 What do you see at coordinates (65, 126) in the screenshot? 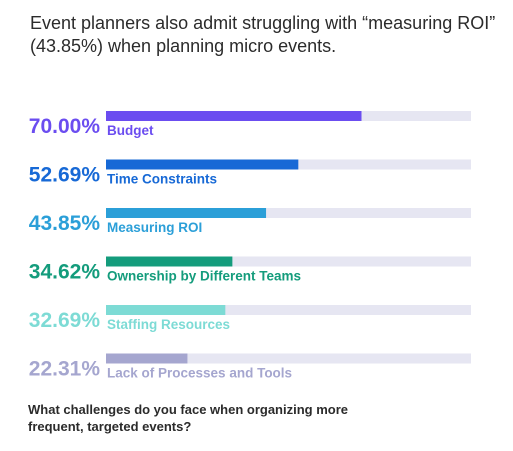
I see `value-label: 70.00%` at bounding box center [65, 126].